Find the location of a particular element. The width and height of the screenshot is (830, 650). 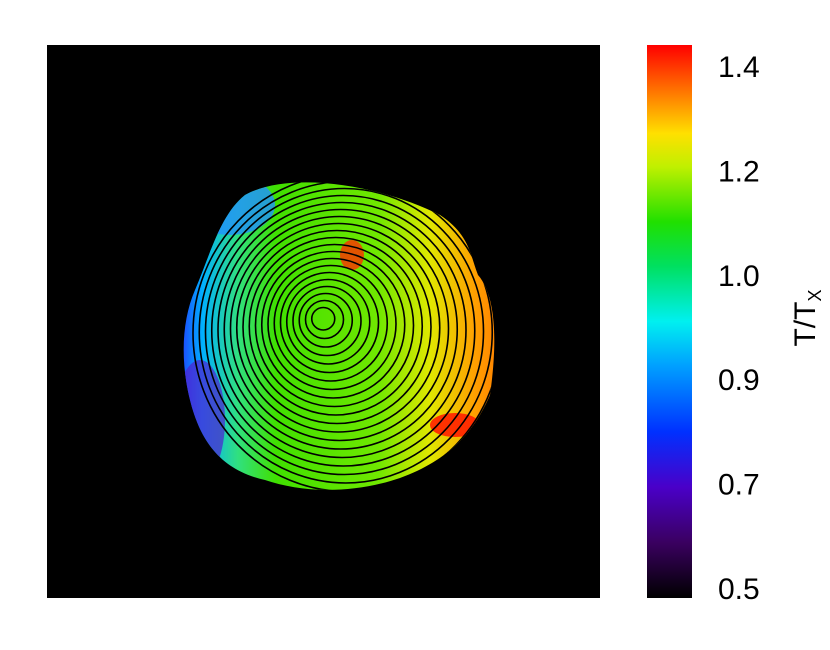

colorbar-label: T/TX is located at coordinates (807, 317).